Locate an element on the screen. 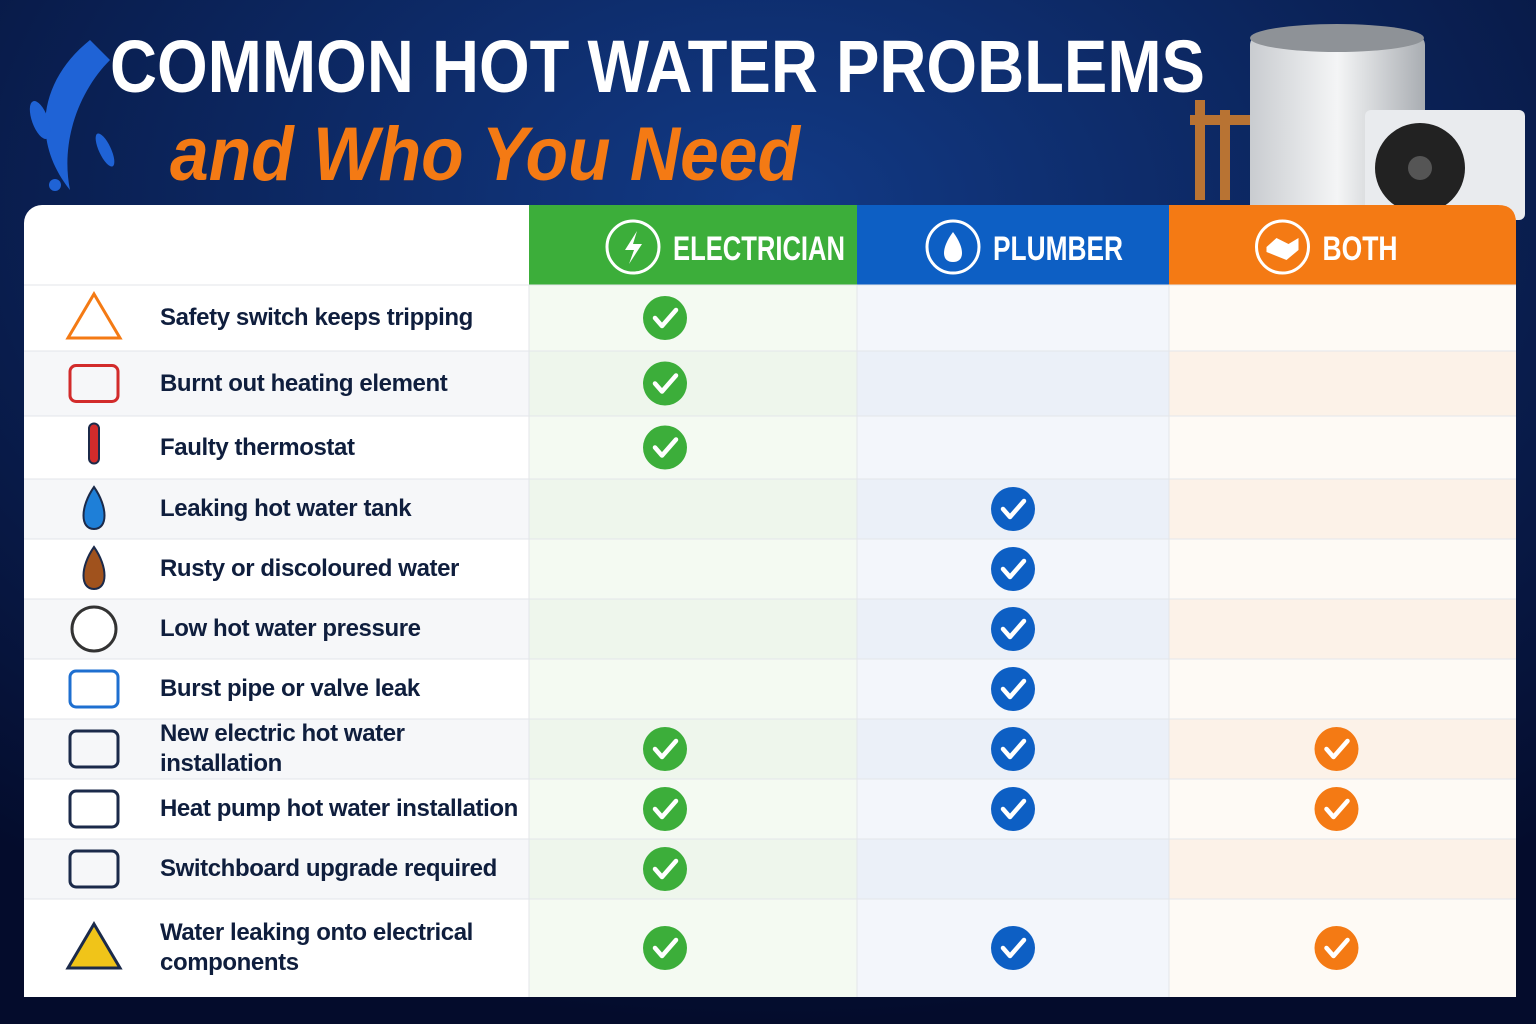 The width and height of the screenshot is (1536, 1024). row-label-box: Rusty or discoloured water is located at coordinates (309, 568).